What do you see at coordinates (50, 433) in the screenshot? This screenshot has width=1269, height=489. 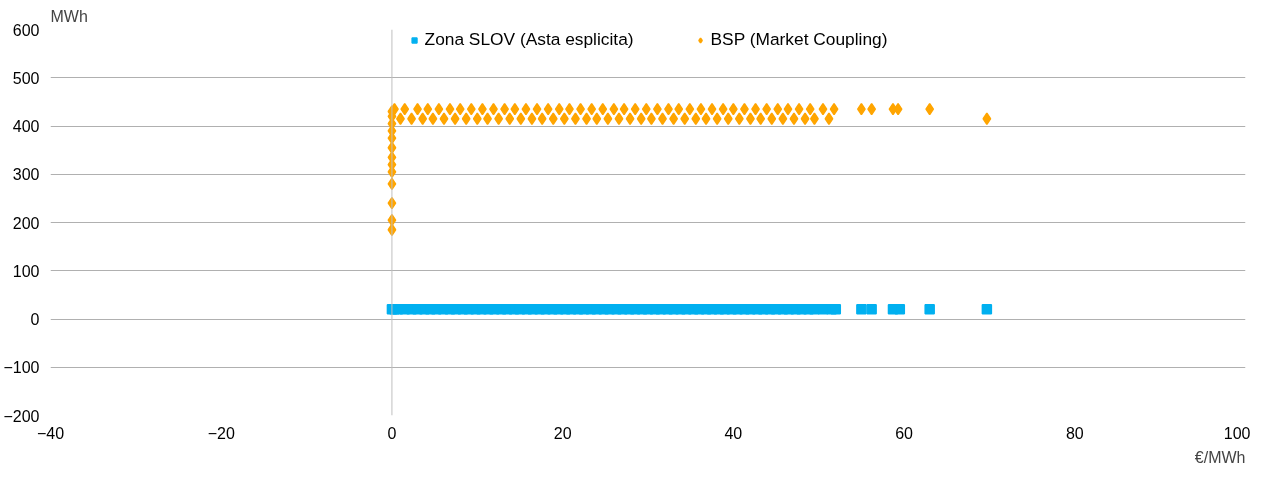 I see `x-tick-label: −40` at bounding box center [50, 433].